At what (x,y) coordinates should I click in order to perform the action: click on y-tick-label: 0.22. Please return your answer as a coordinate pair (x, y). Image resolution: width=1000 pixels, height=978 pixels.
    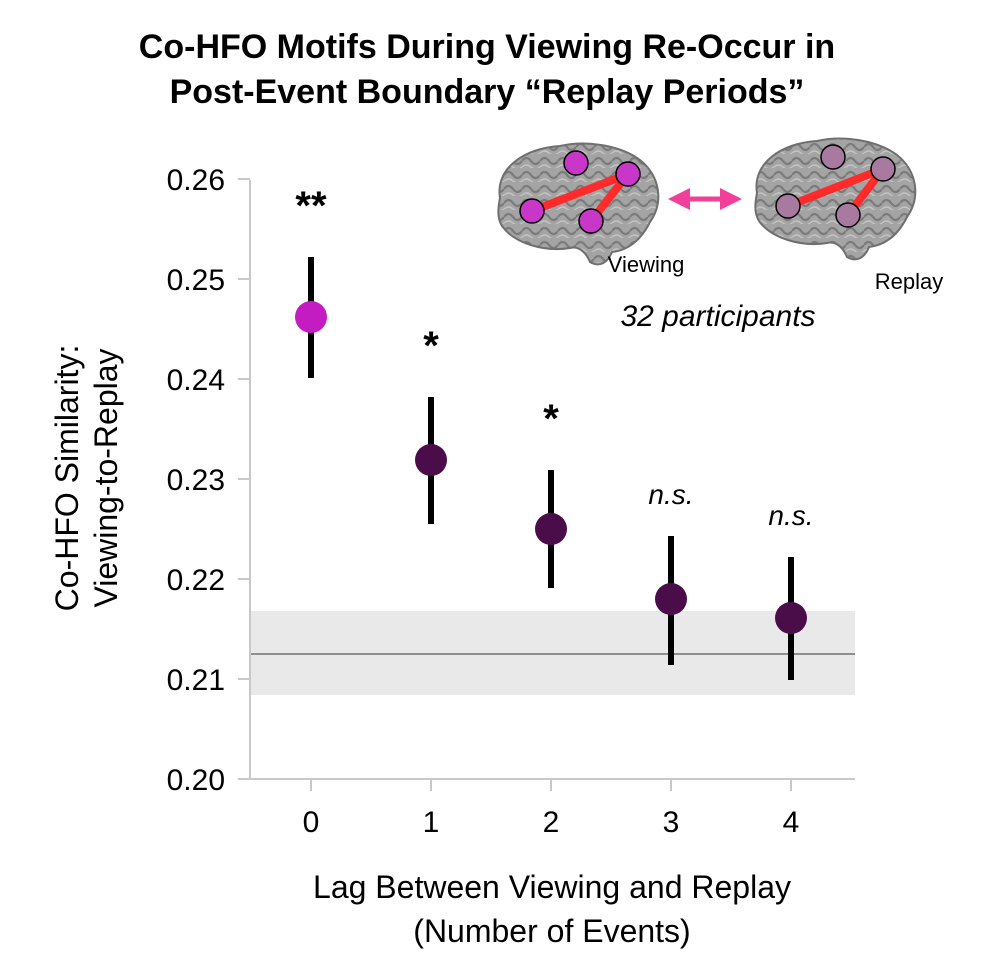
    Looking at the image, I should click on (196, 580).